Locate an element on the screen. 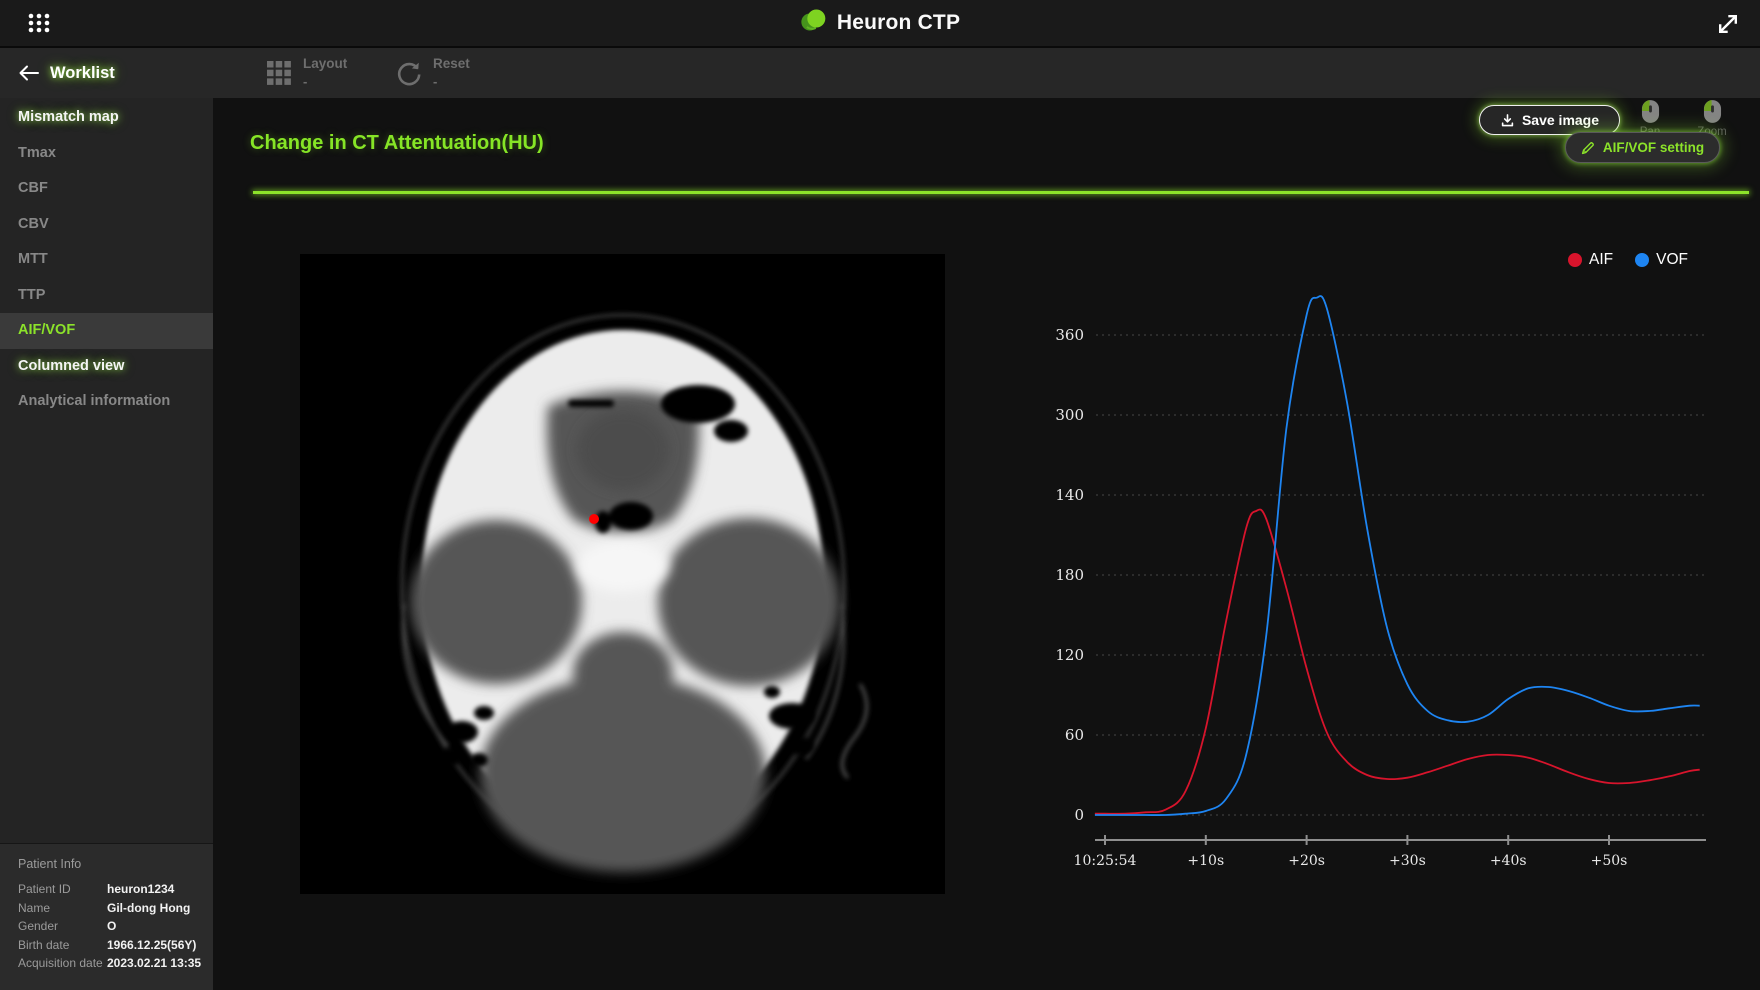 The height and width of the screenshot is (990, 1760). layout-value: - is located at coordinates (305, 81).